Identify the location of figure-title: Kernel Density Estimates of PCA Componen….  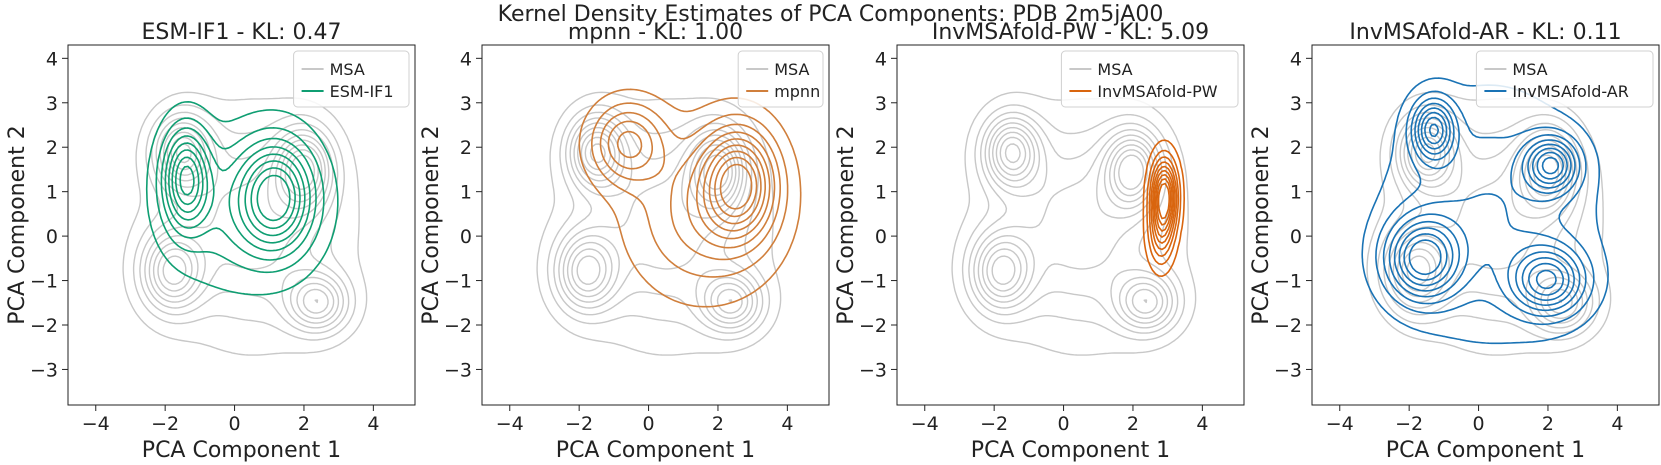
(830, 14).